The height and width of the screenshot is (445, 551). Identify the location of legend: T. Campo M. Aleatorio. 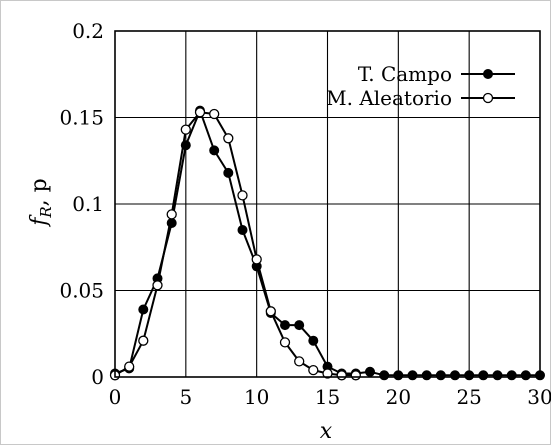
(420, 86).